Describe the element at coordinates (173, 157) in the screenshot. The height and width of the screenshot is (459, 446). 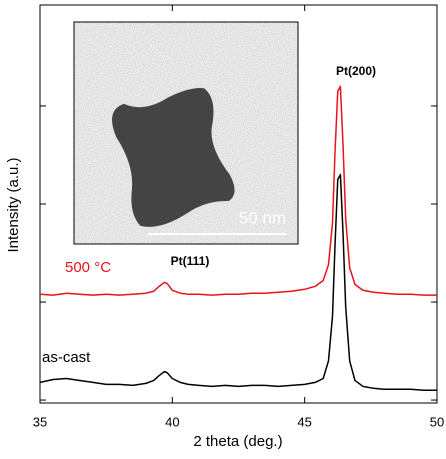
I see `nanoparticle` at that location.